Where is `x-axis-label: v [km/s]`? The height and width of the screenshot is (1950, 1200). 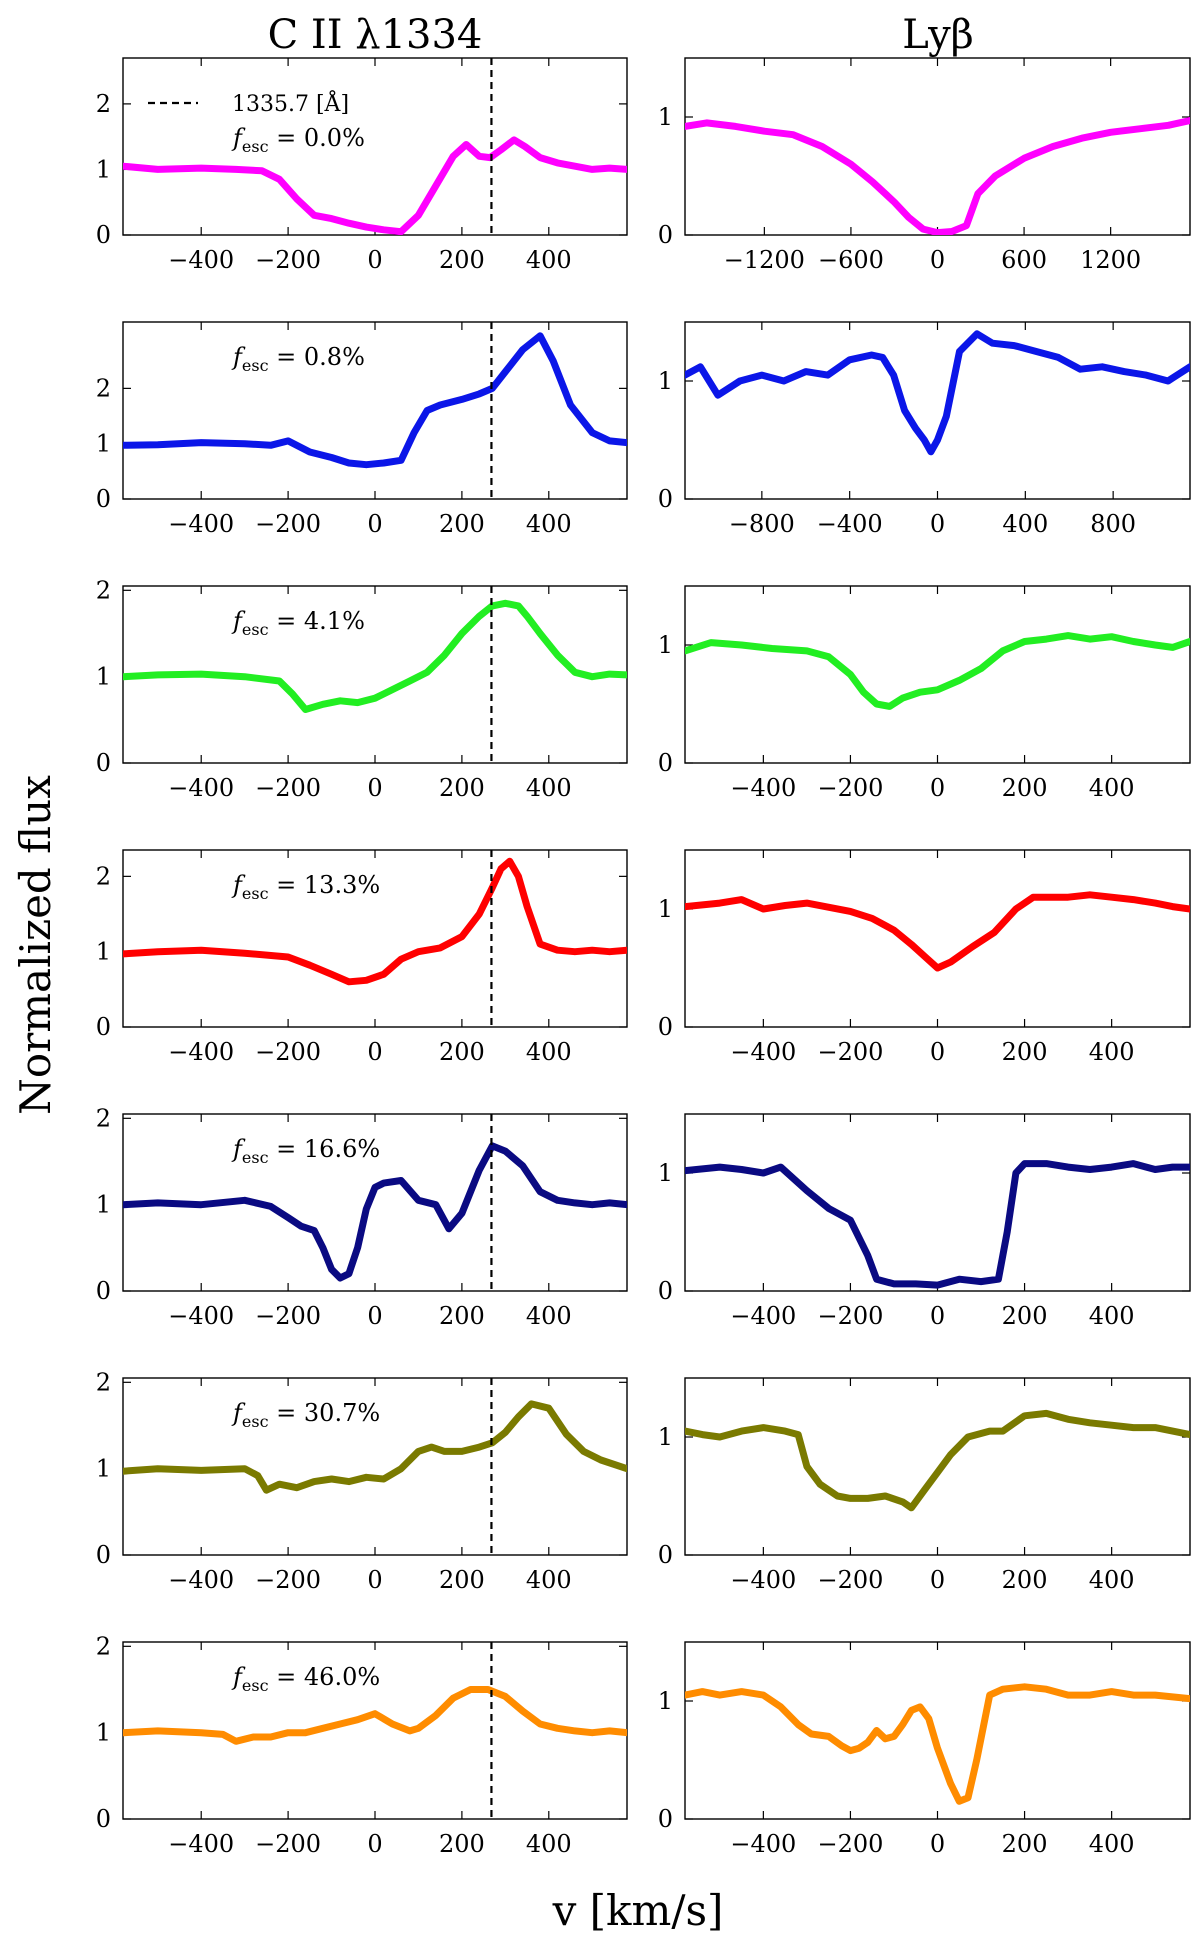 x-axis-label: v [km/s] is located at coordinates (638, 1910).